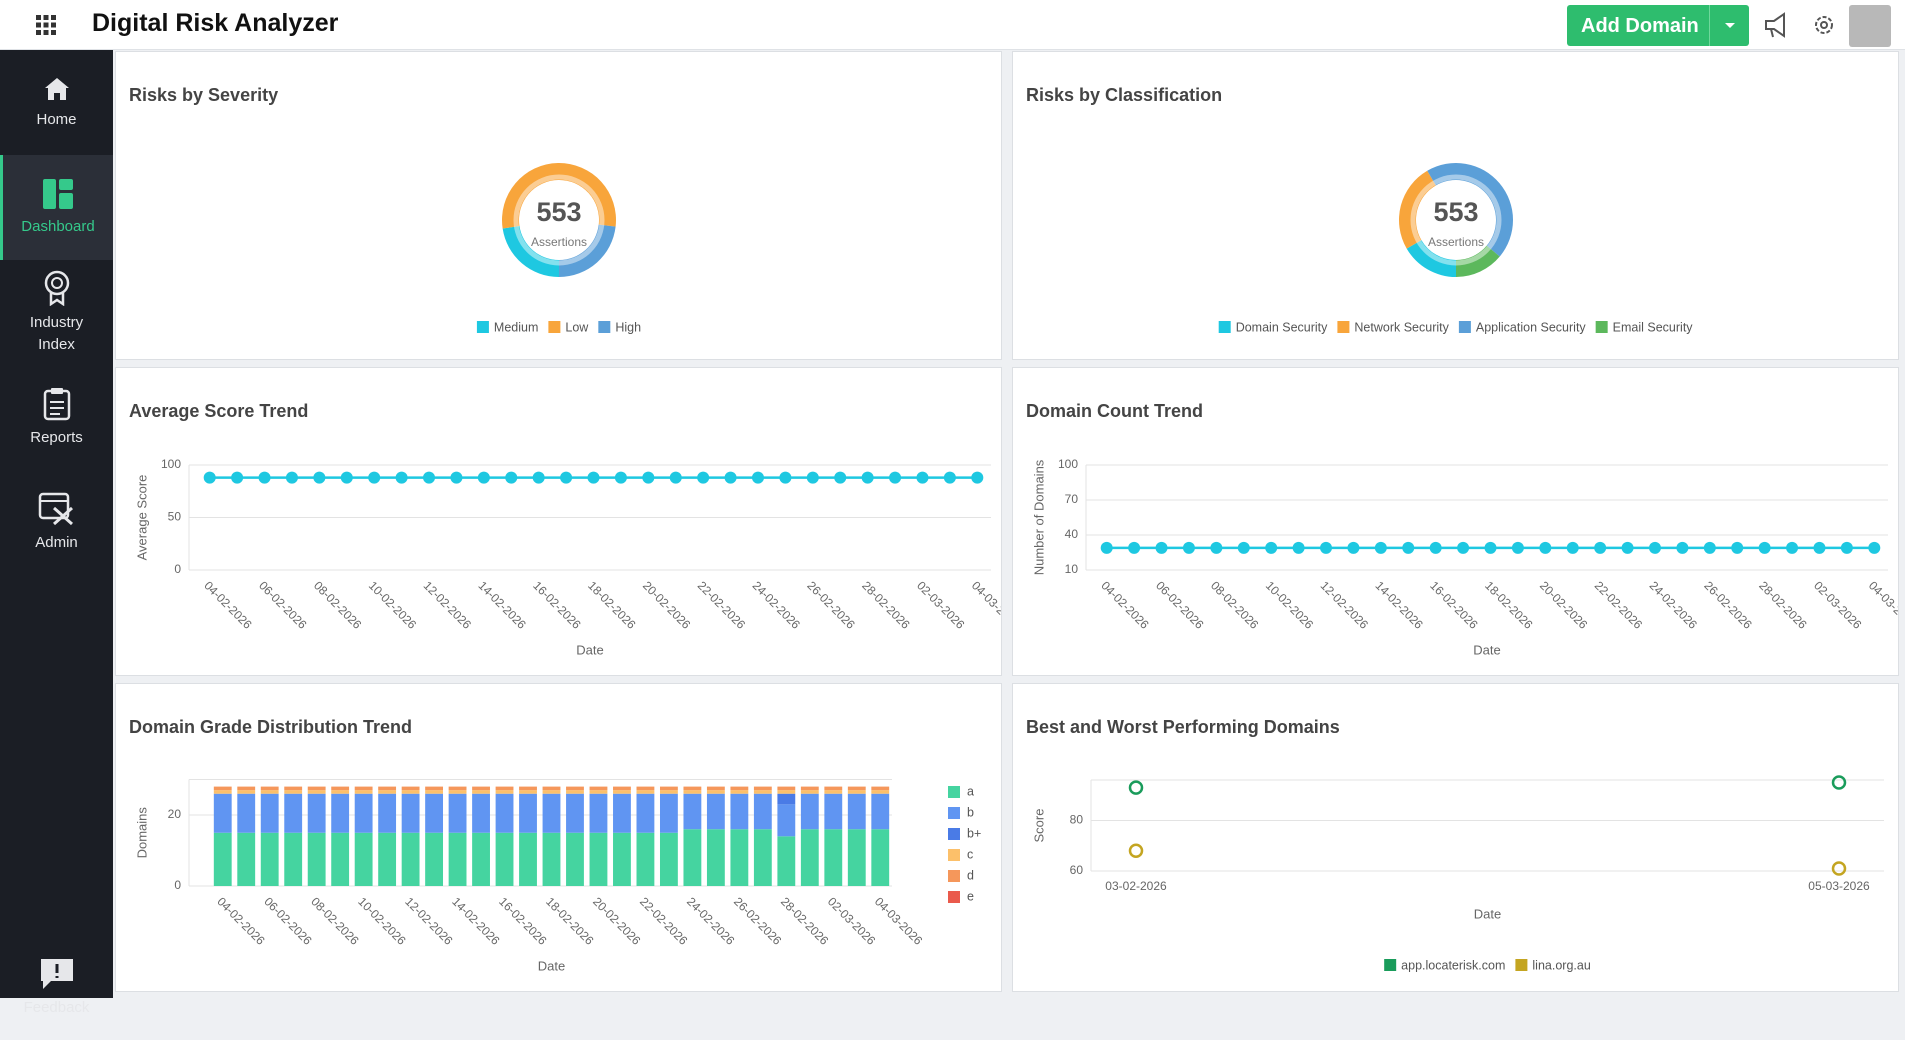 This screenshot has width=1905, height=1040. Describe the element at coordinates (56, 102) in the screenshot. I see `nav-item: Home` at that location.